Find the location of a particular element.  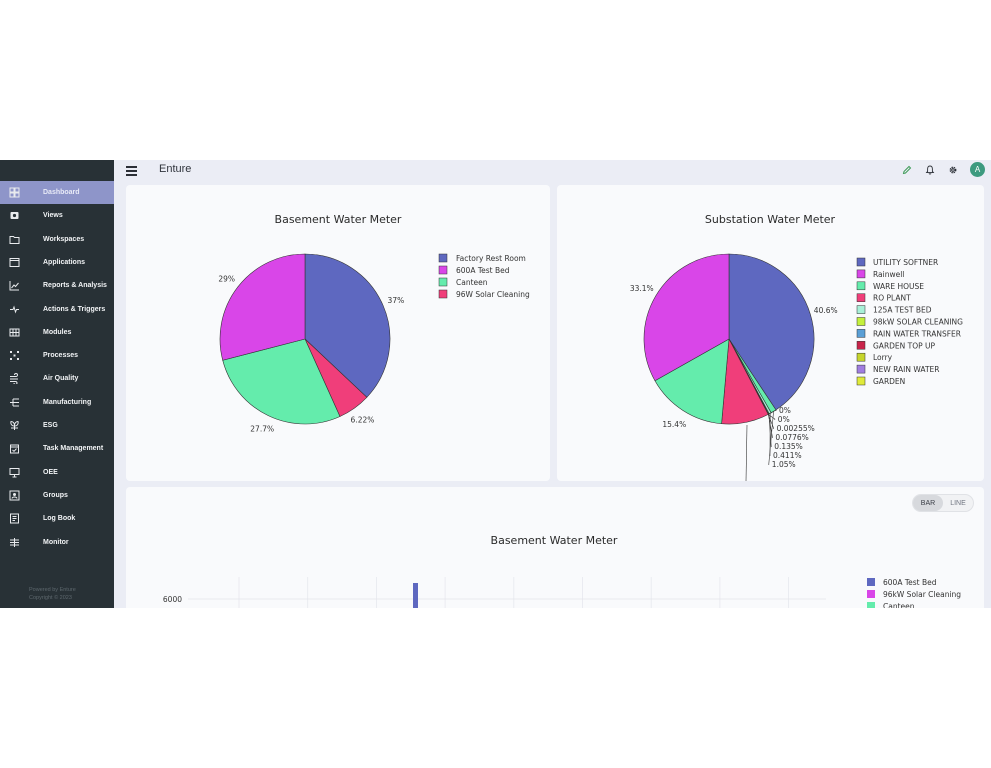

calendar-check-icon is located at coordinates (14, 448).